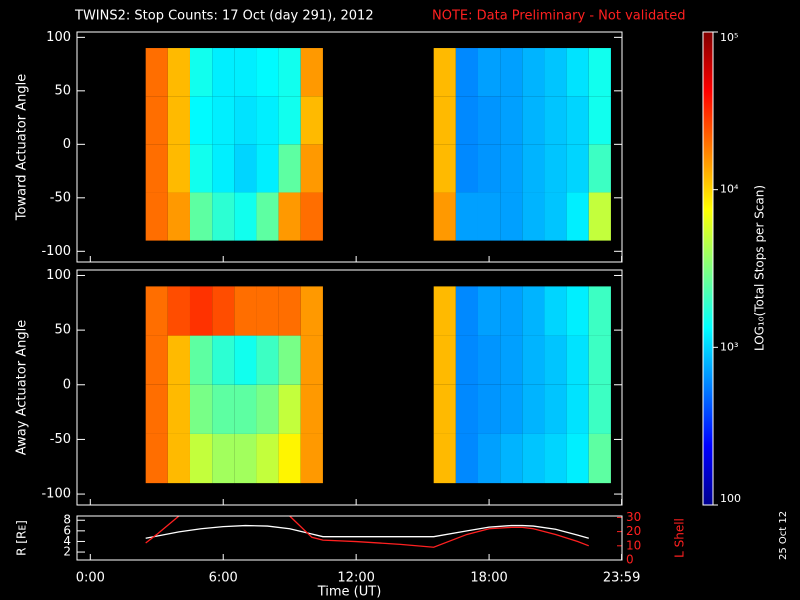  I want to click on y-tick-label: 50, so click(62, 90).